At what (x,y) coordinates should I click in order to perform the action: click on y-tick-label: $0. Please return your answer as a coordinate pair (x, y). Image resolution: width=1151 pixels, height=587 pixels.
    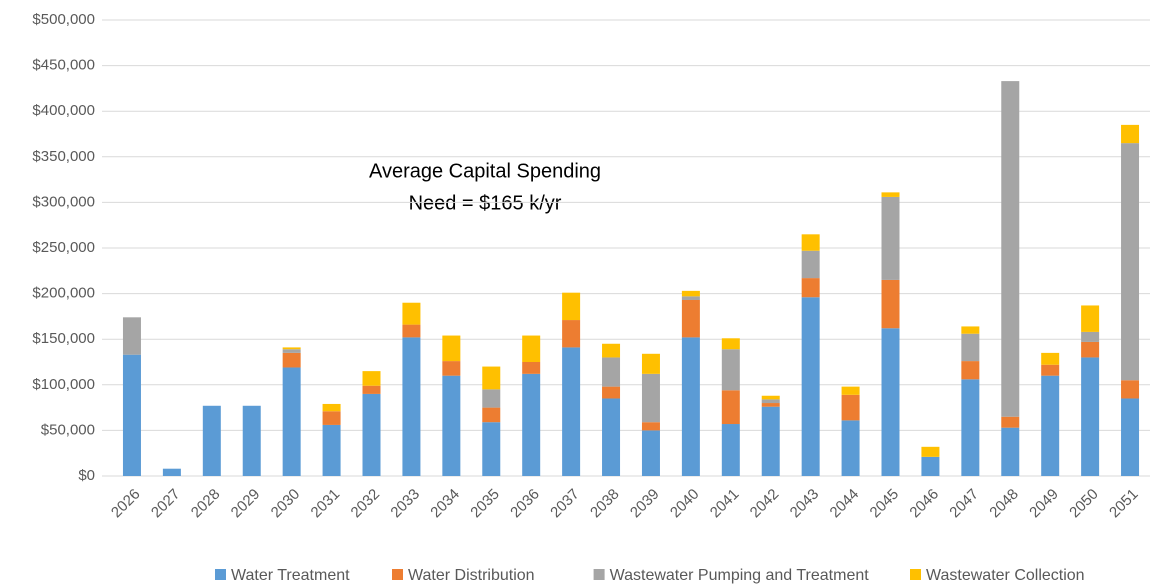
    Looking at the image, I should click on (86, 475).